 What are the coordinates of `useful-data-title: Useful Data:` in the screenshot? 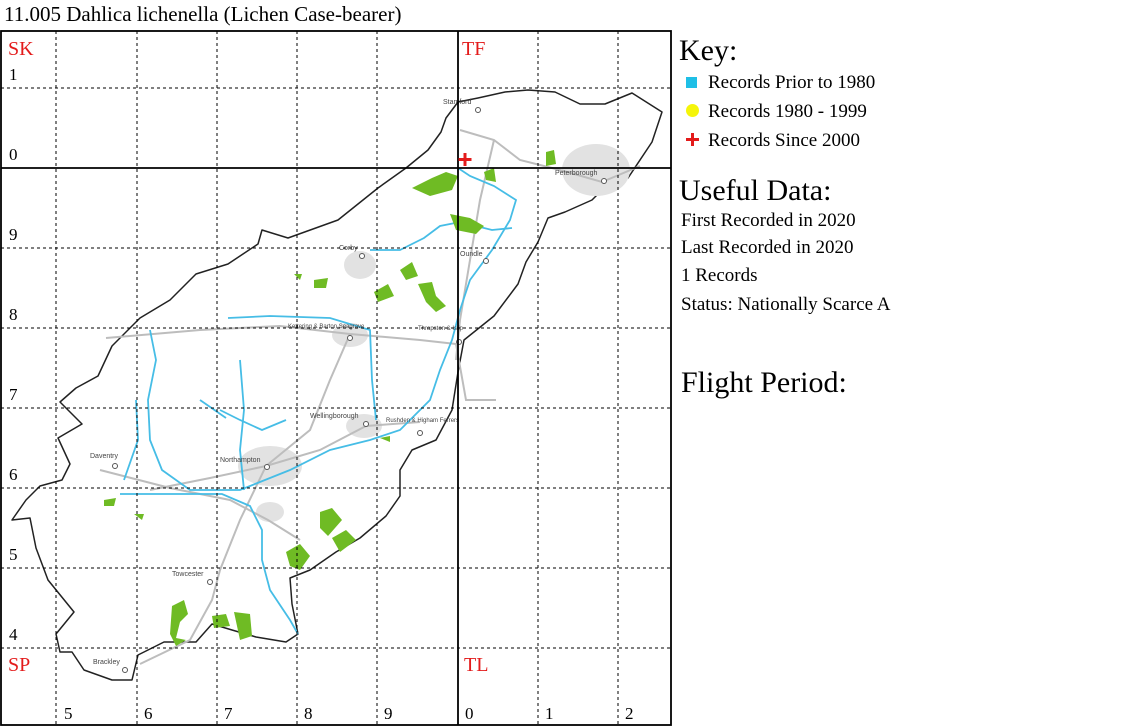 It's located at (755, 190).